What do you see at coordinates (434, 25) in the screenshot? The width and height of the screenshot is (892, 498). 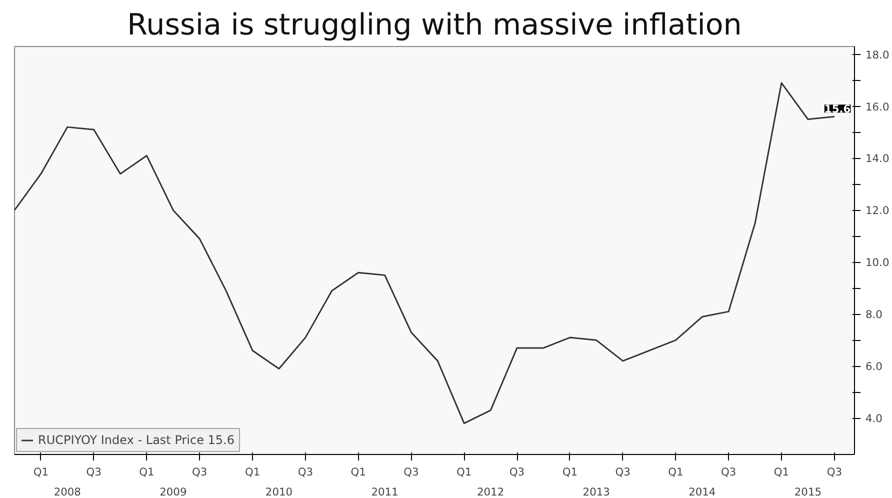 I see `chart-title: Russia is struggling with massive inflation` at bounding box center [434, 25].